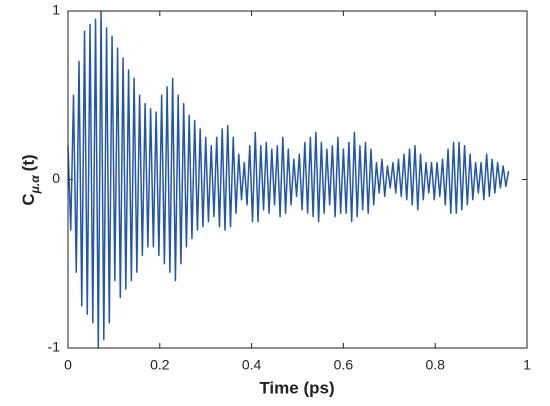  I want to click on x-tick-label: 1, so click(527, 365).